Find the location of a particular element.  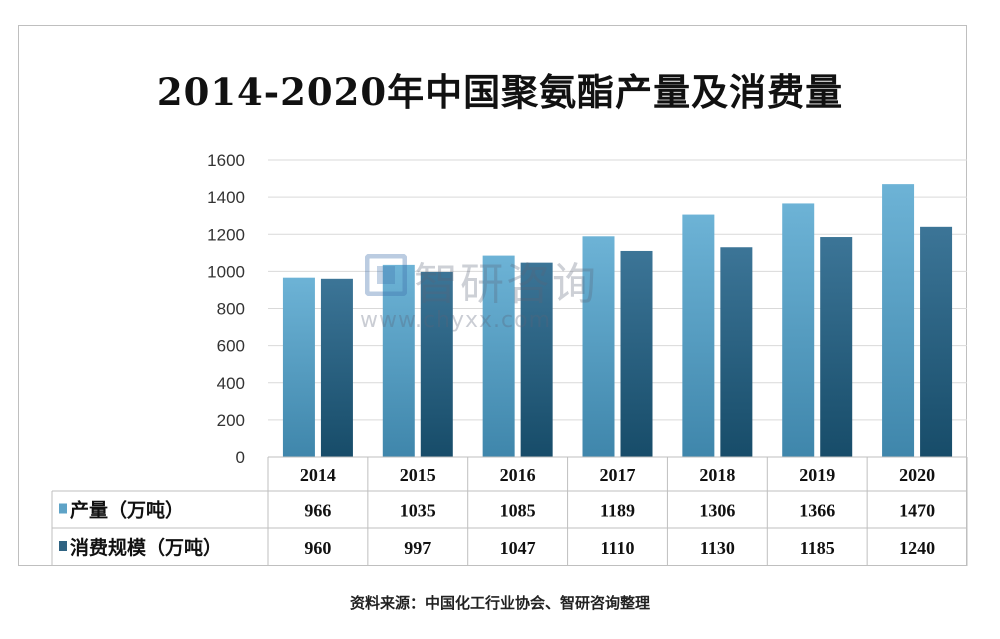

x-tick-label: 2017 is located at coordinates (618, 475).